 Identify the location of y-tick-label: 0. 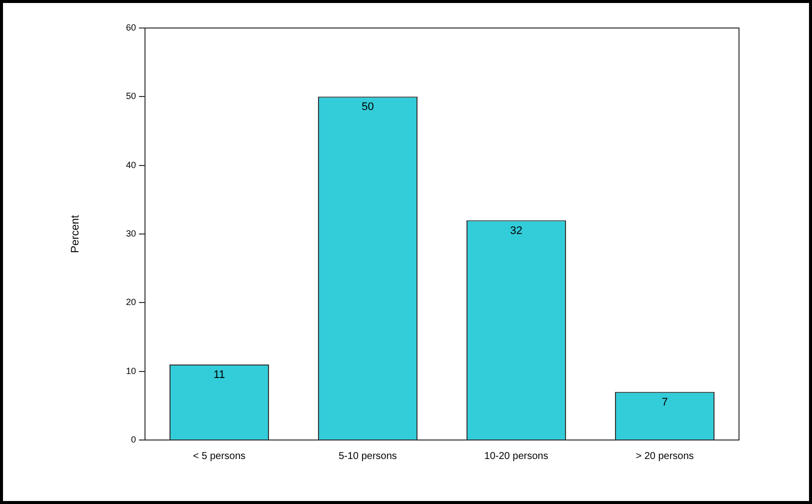
(133, 439).